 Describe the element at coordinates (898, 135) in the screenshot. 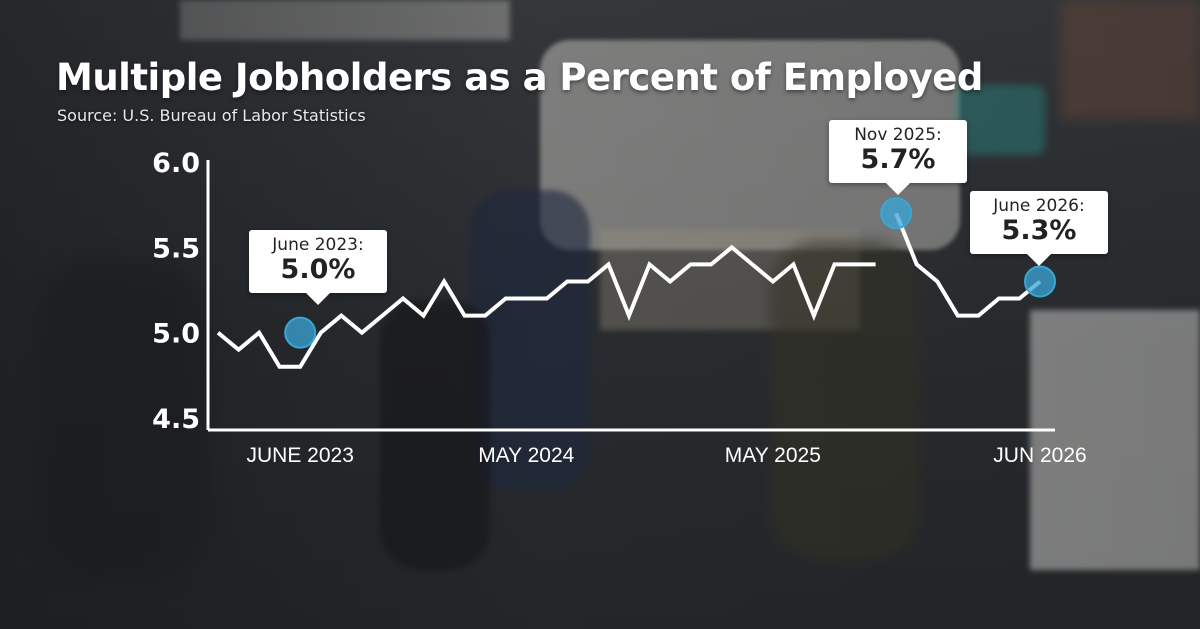

I see `callout-label: Nov 2025:` at that location.